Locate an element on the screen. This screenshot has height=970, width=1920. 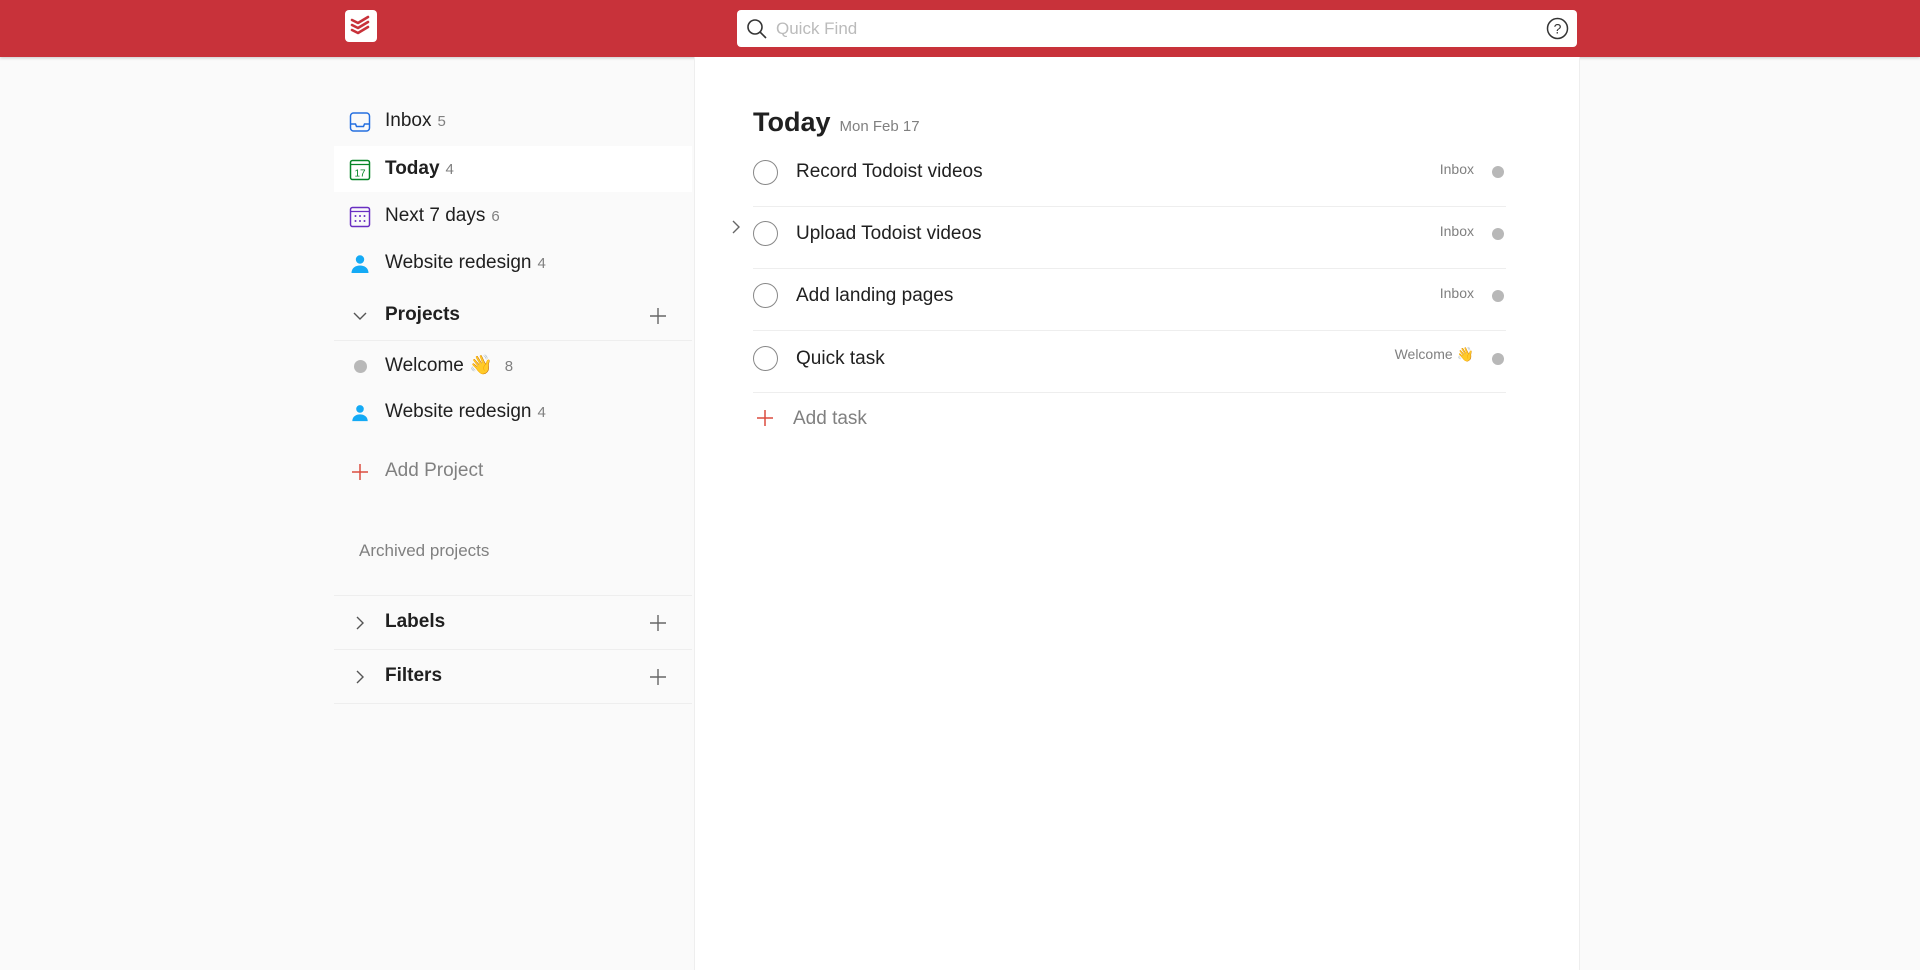
filters-label: Filters is located at coordinates (414, 675).